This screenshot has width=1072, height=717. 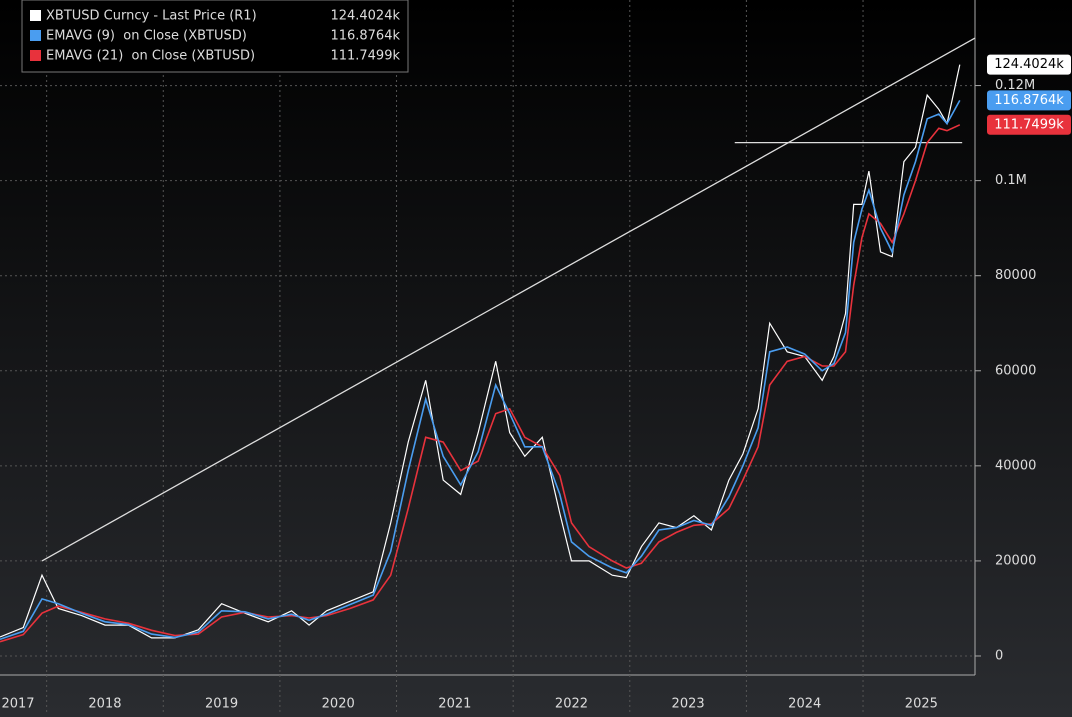 I want to click on legend-label: XBTUSD Curncy - Last Price (R1), so click(x=151, y=16).